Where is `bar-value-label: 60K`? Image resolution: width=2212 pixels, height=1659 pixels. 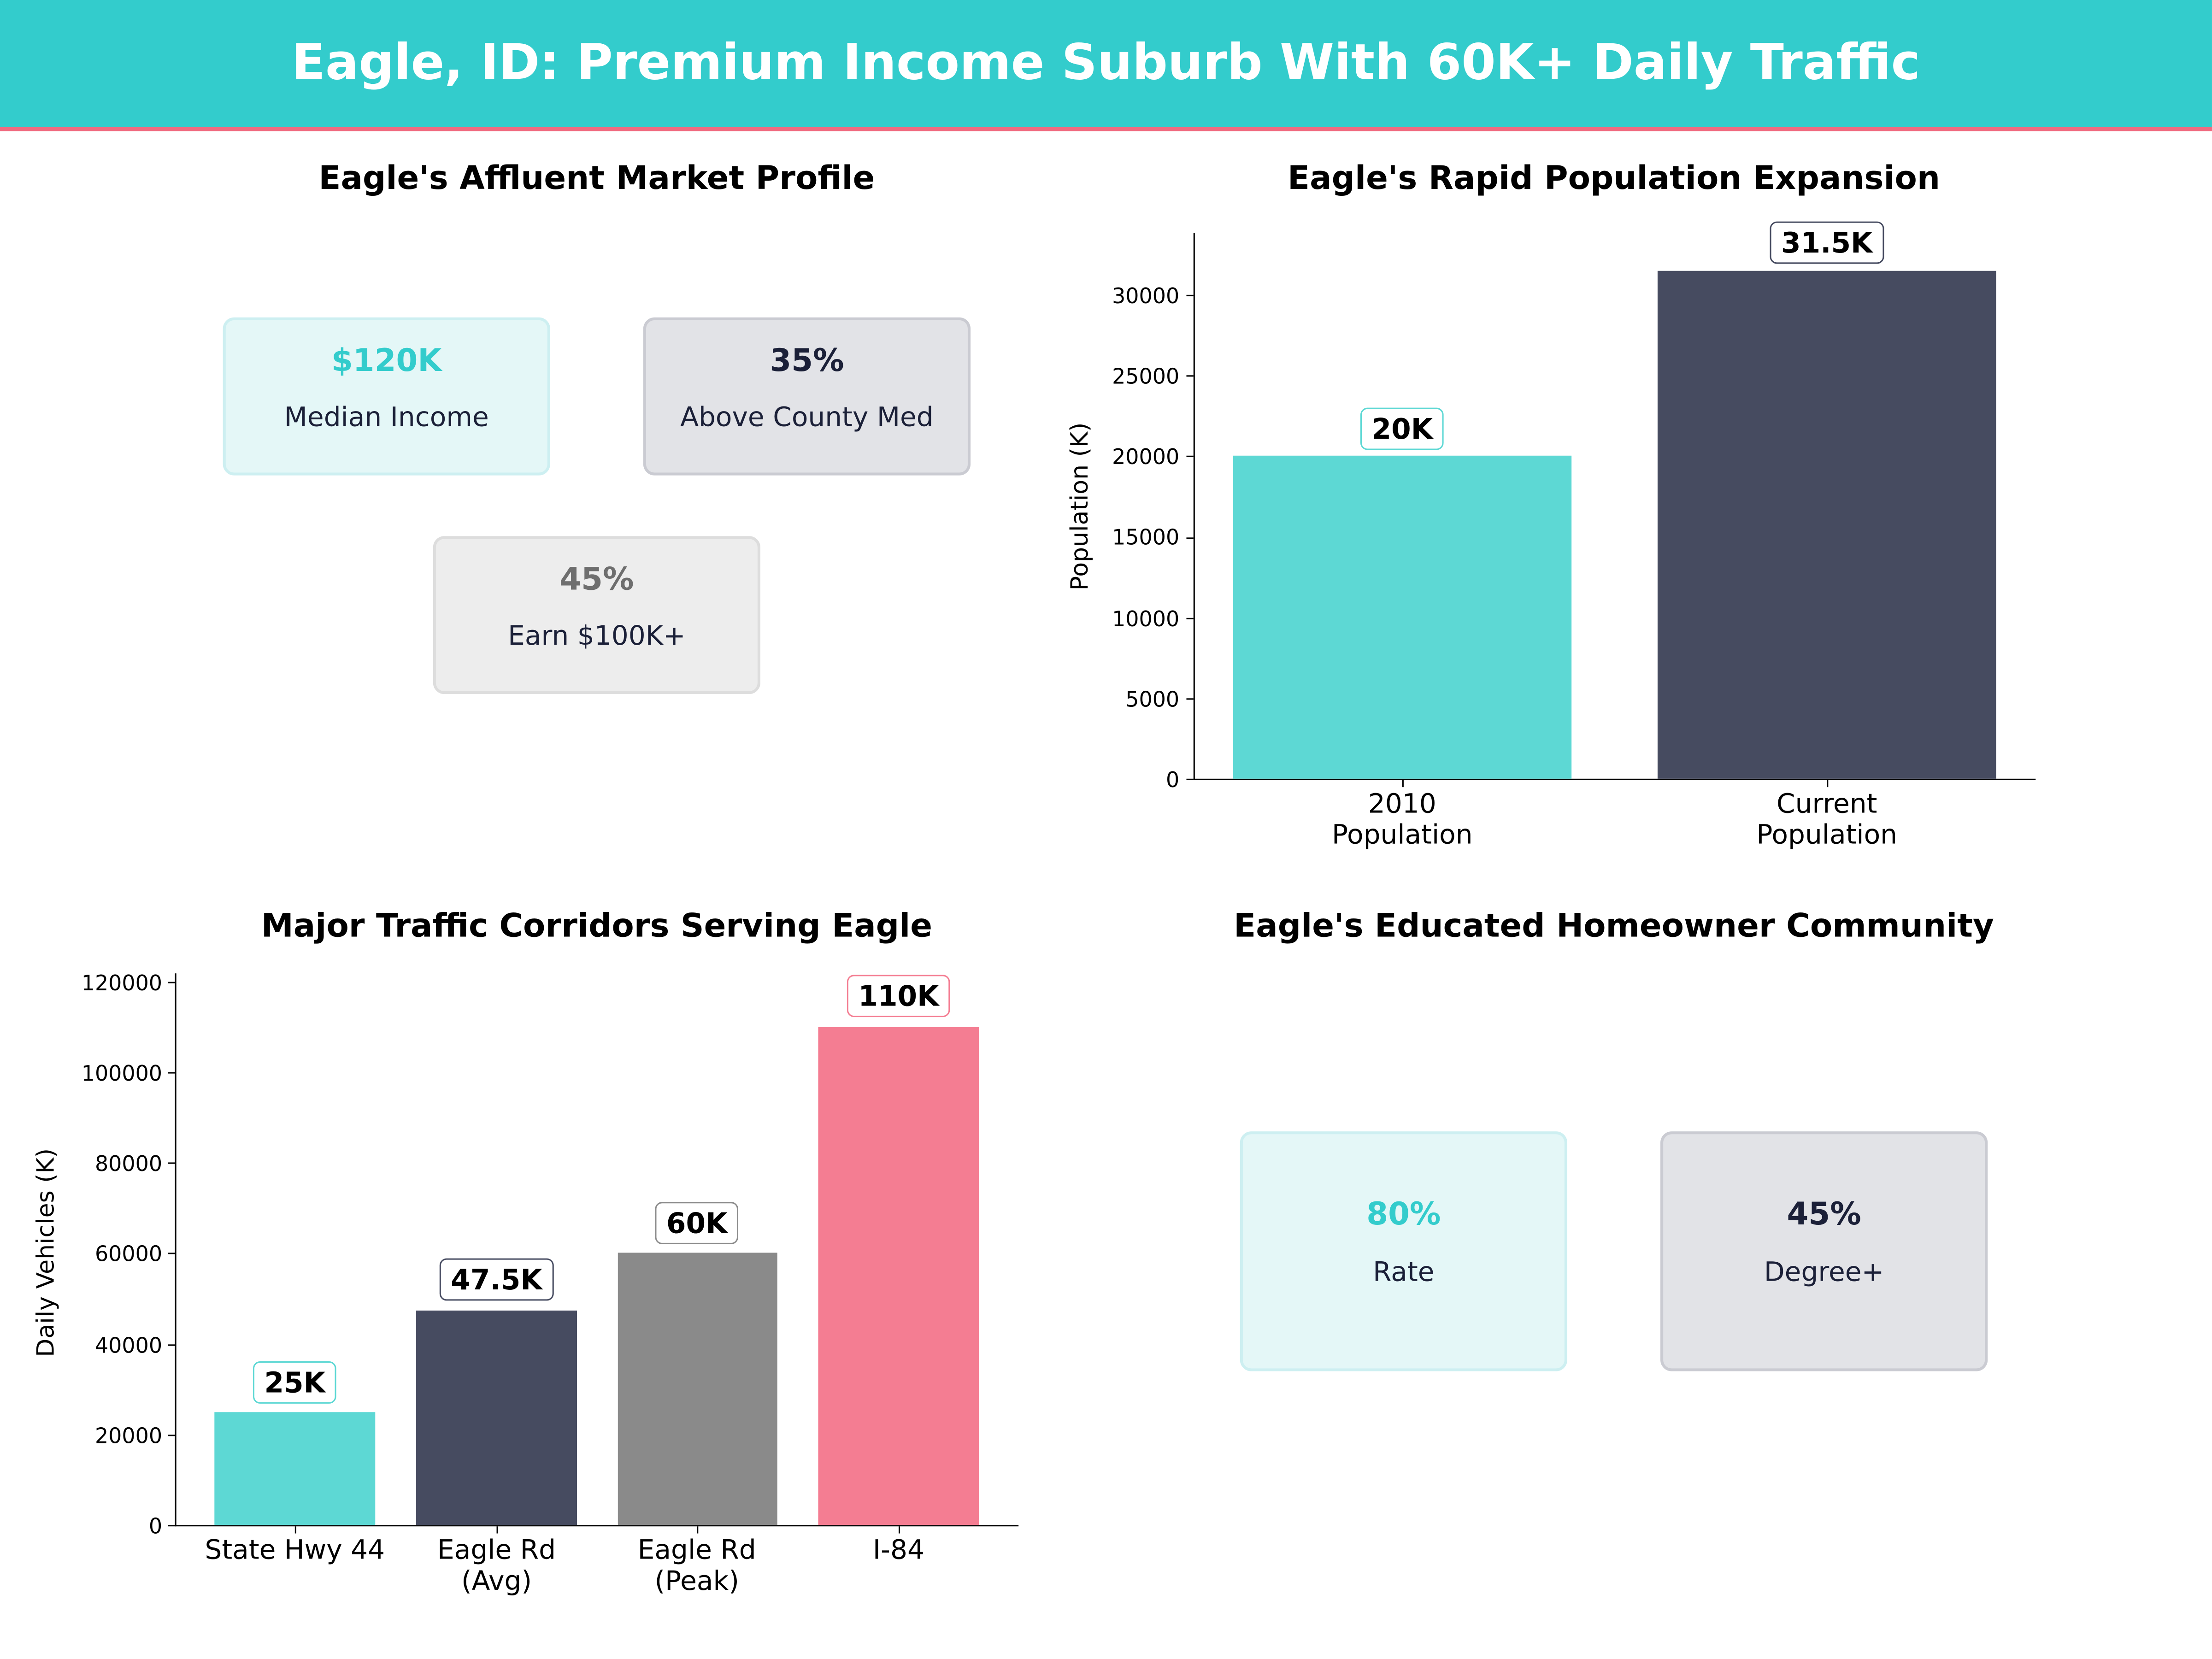 bar-value-label: 60K is located at coordinates (697, 1223).